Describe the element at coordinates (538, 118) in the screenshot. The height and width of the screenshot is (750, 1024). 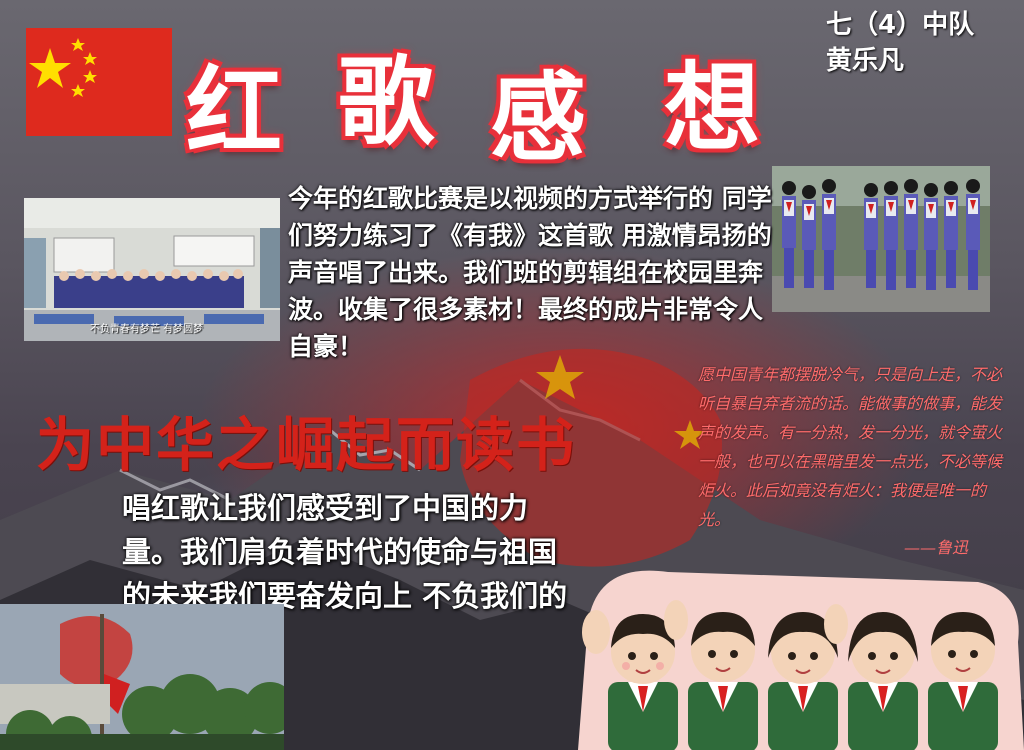
I see `title-char-3: 感` at that location.